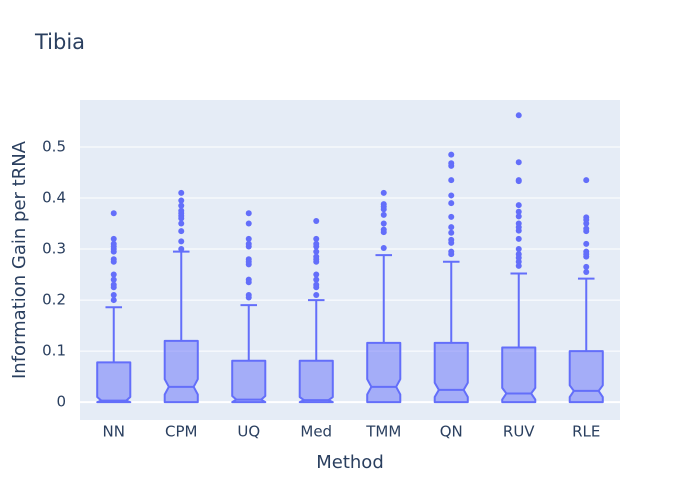  What do you see at coordinates (61, 402) in the screenshot?
I see `y-tick-label: 0` at bounding box center [61, 402].